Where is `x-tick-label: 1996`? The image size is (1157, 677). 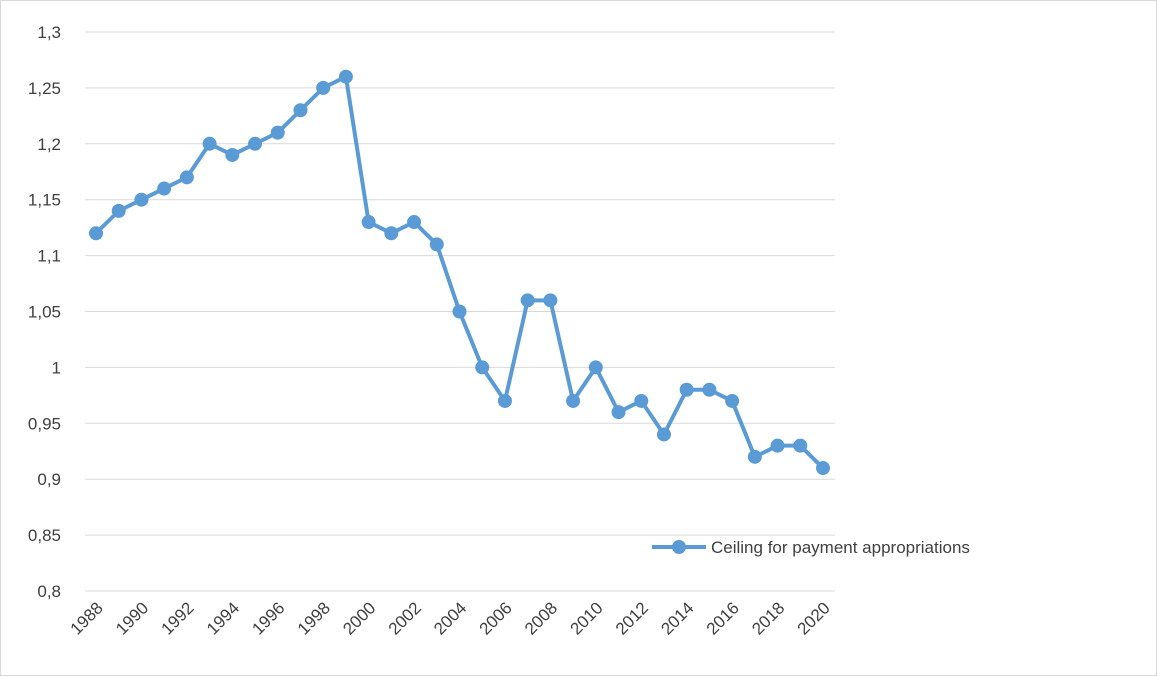 x-tick-label: 1996 is located at coordinates (268, 618).